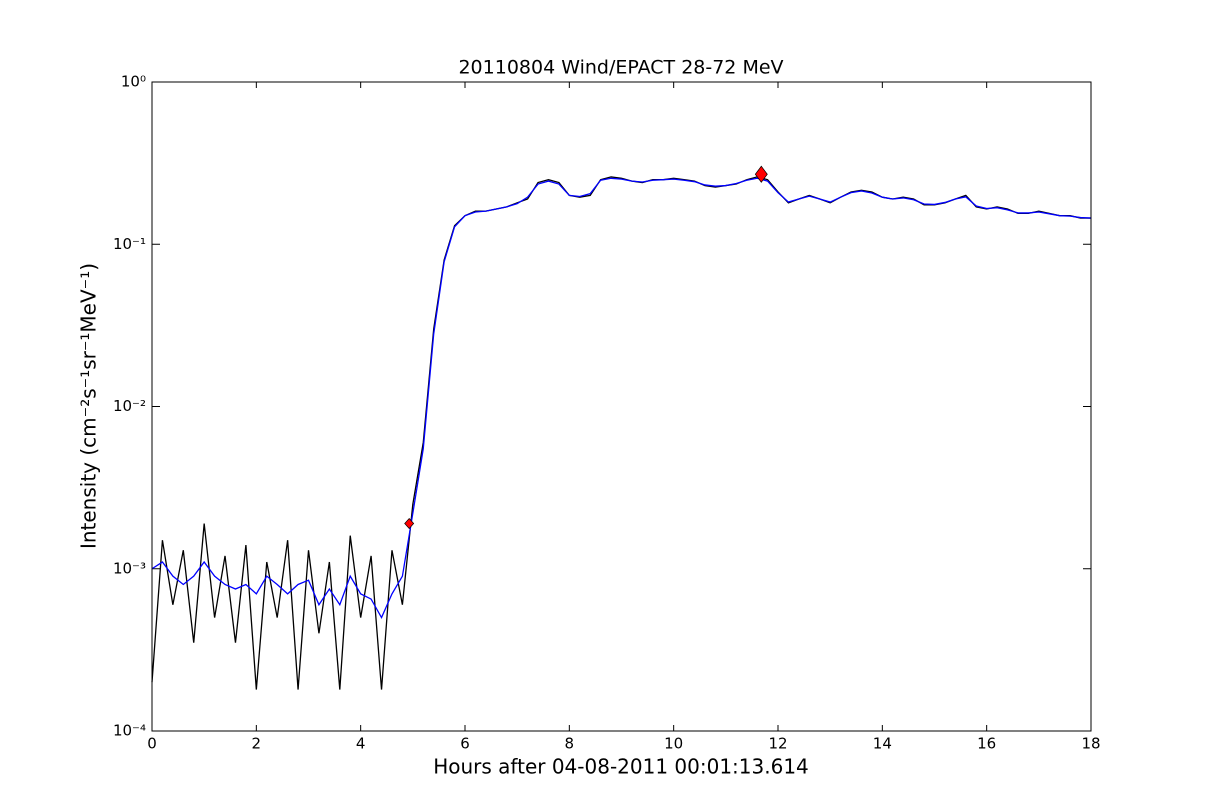  What do you see at coordinates (777, 744) in the screenshot?
I see `x-tick-label: 12` at bounding box center [777, 744].